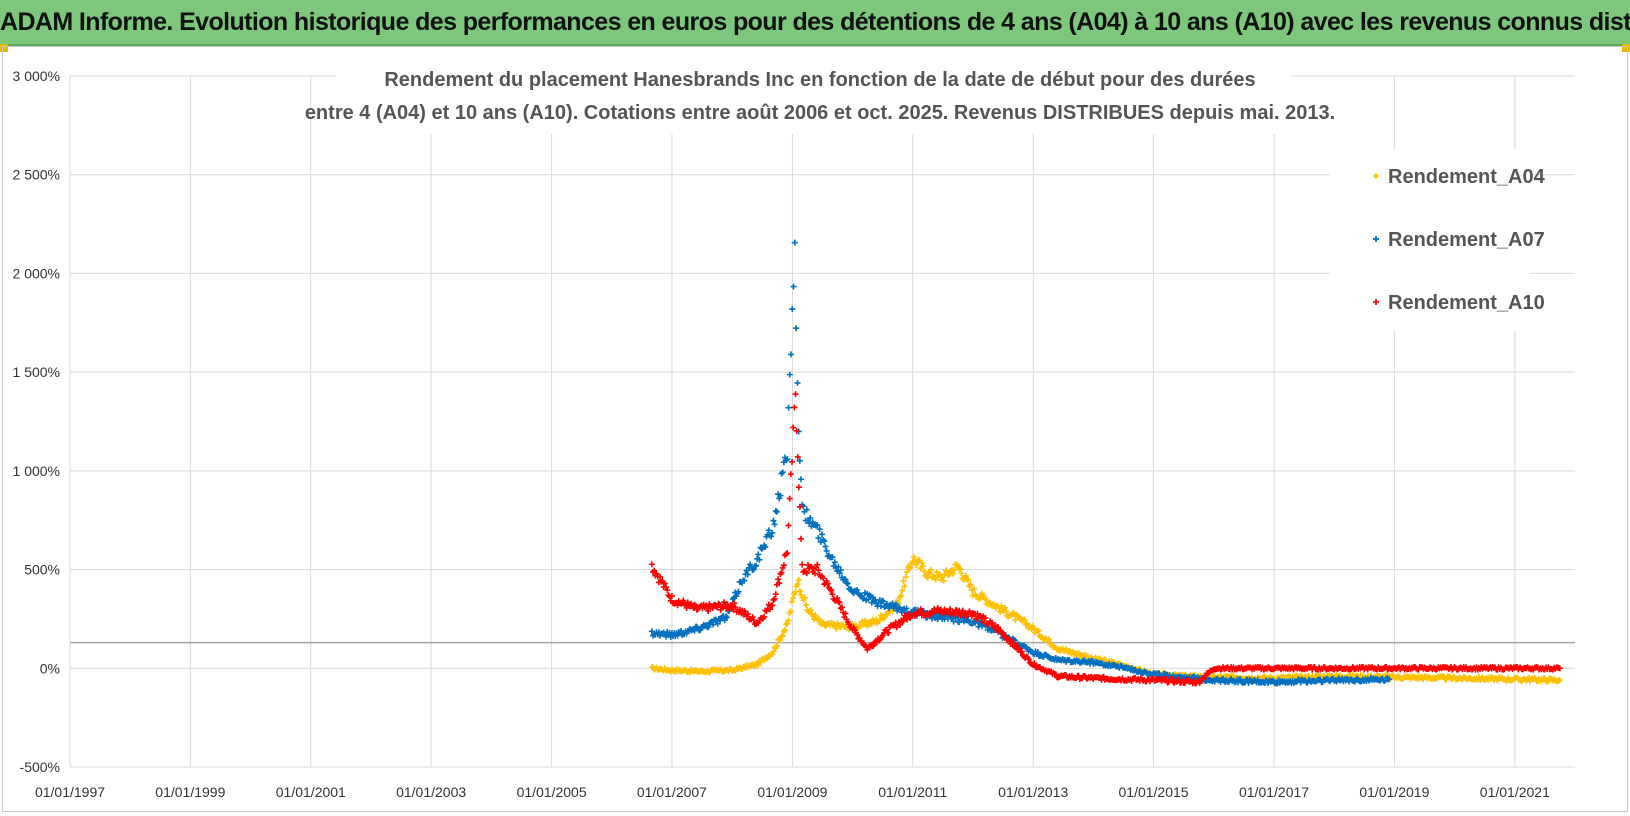 This screenshot has width=1630, height=816. Describe the element at coordinates (431, 792) in the screenshot. I see `x-tick-label: 01/01/2003` at that location.